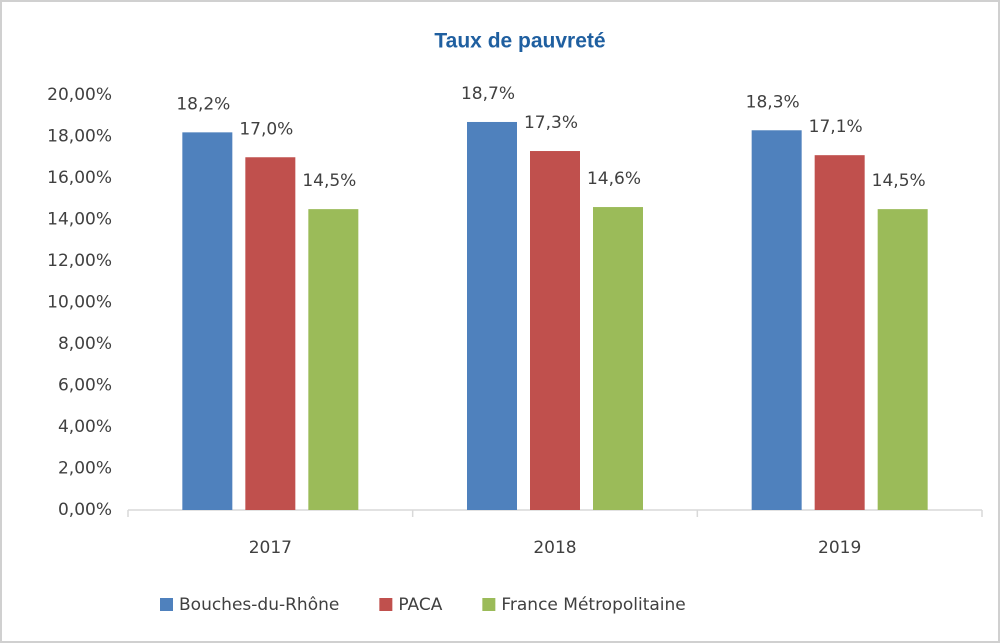  What do you see at coordinates (203, 104) in the screenshot?
I see `data-label: 18,2%` at bounding box center [203, 104].